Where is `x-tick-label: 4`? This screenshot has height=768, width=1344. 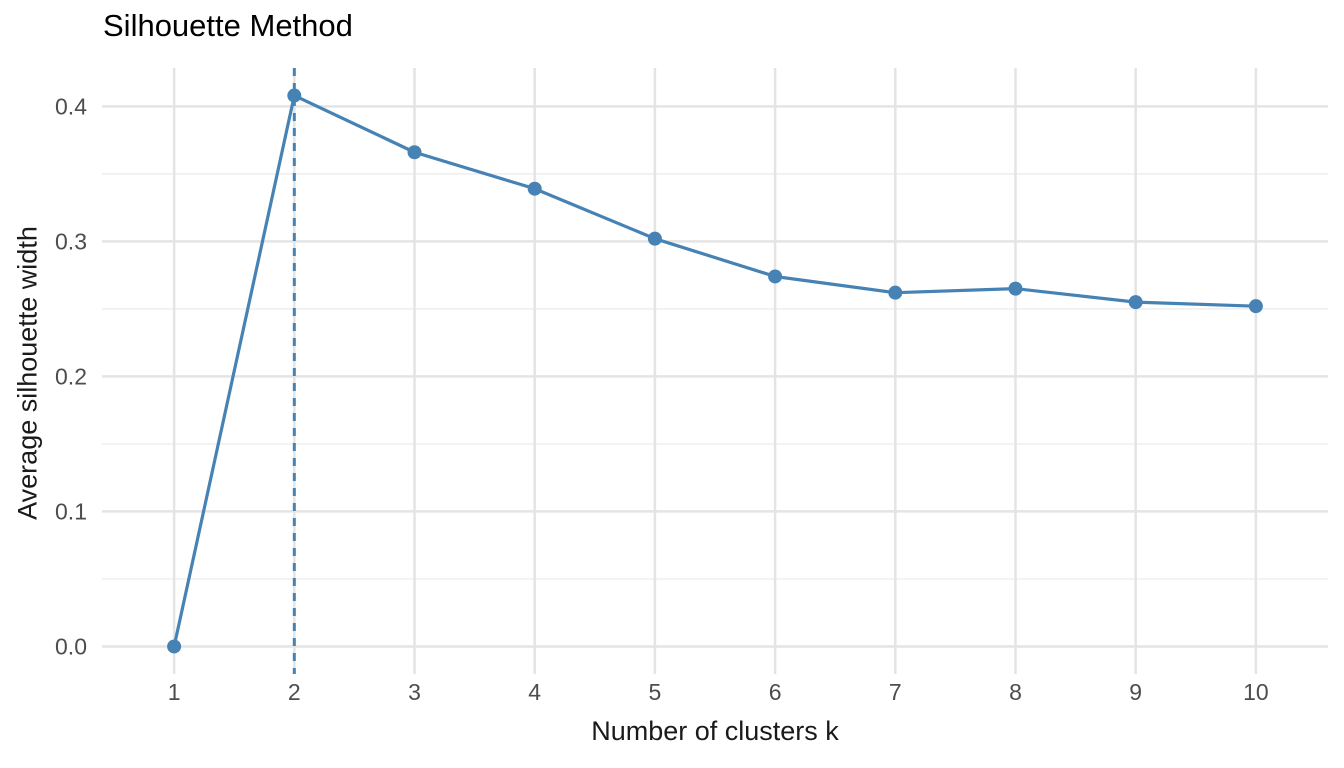
x-tick-label: 4 is located at coordinates (534, 692).